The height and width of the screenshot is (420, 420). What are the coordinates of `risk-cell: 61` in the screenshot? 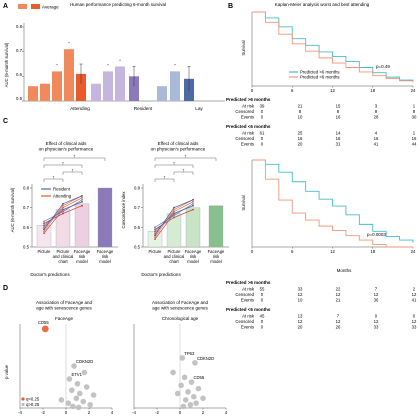 It's located at (262, 133).